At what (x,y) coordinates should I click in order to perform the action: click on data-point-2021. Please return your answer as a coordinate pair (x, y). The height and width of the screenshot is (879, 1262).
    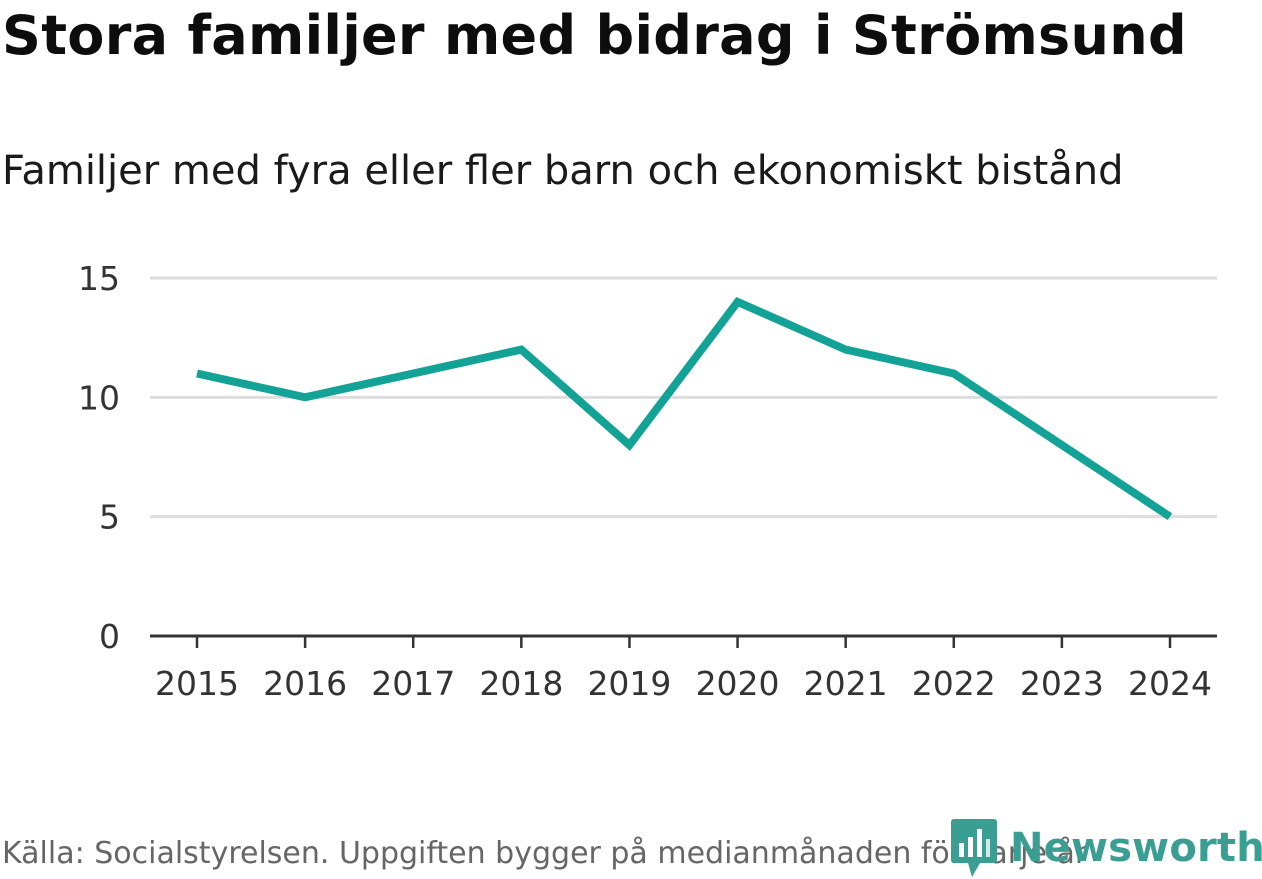
    Looking at the image, I should click on (846, 350).